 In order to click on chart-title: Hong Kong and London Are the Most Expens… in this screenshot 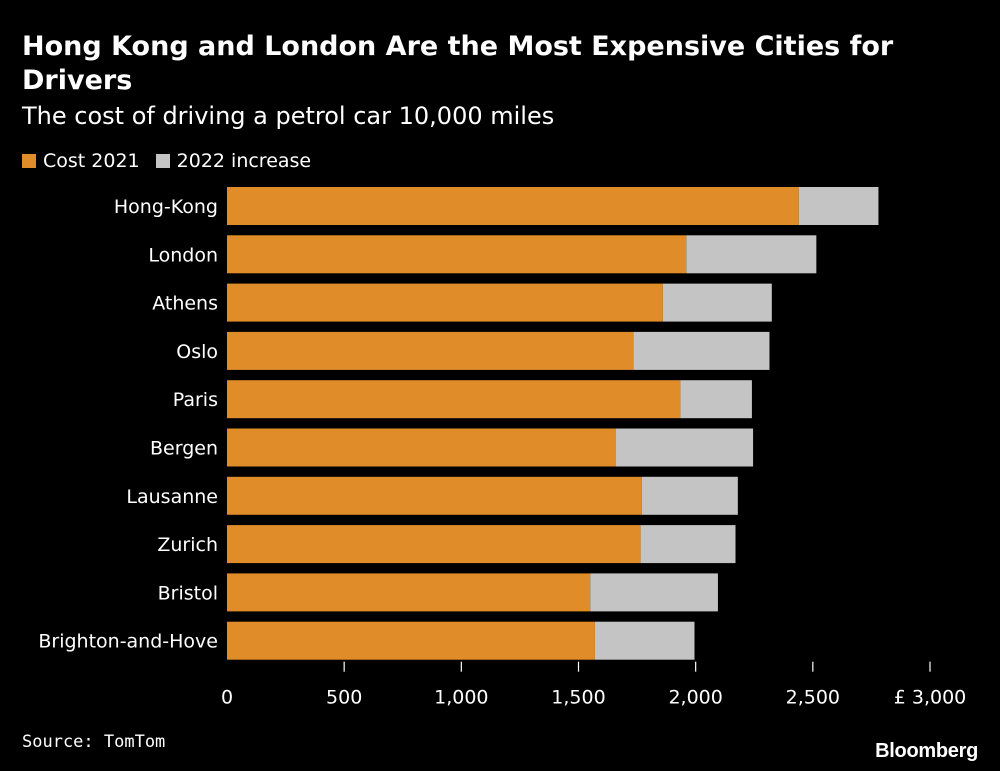, I will do `click(458, 63)`.